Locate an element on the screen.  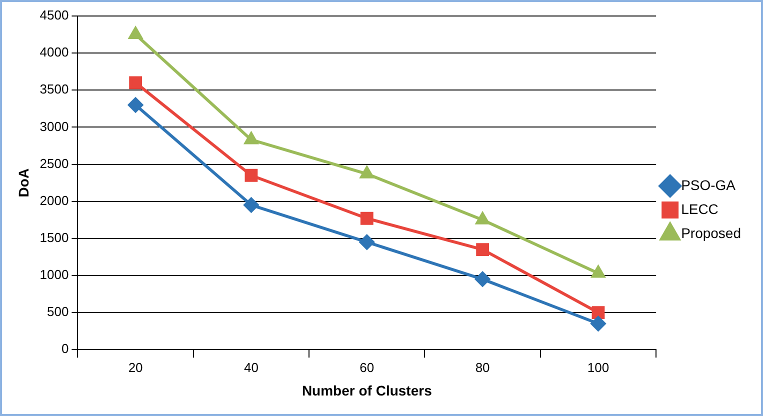
legend-label: LECC is located at coordinates (699, 208).